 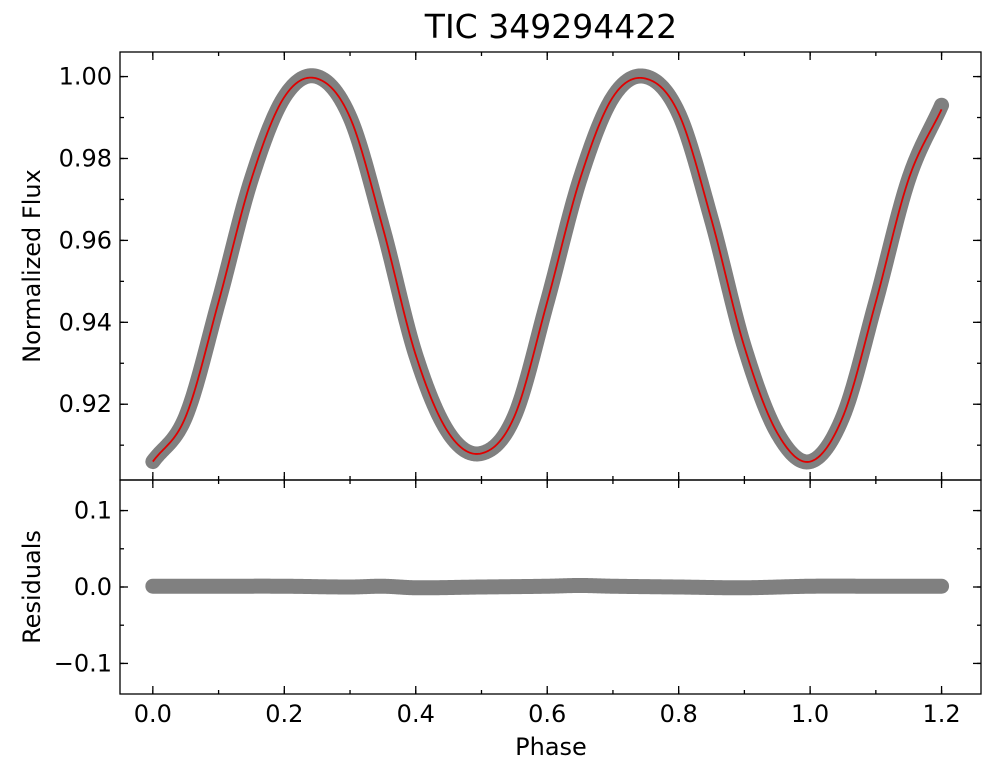 I want to click on flux-y-tick-label: 1.00, so click(x=85, y=77).